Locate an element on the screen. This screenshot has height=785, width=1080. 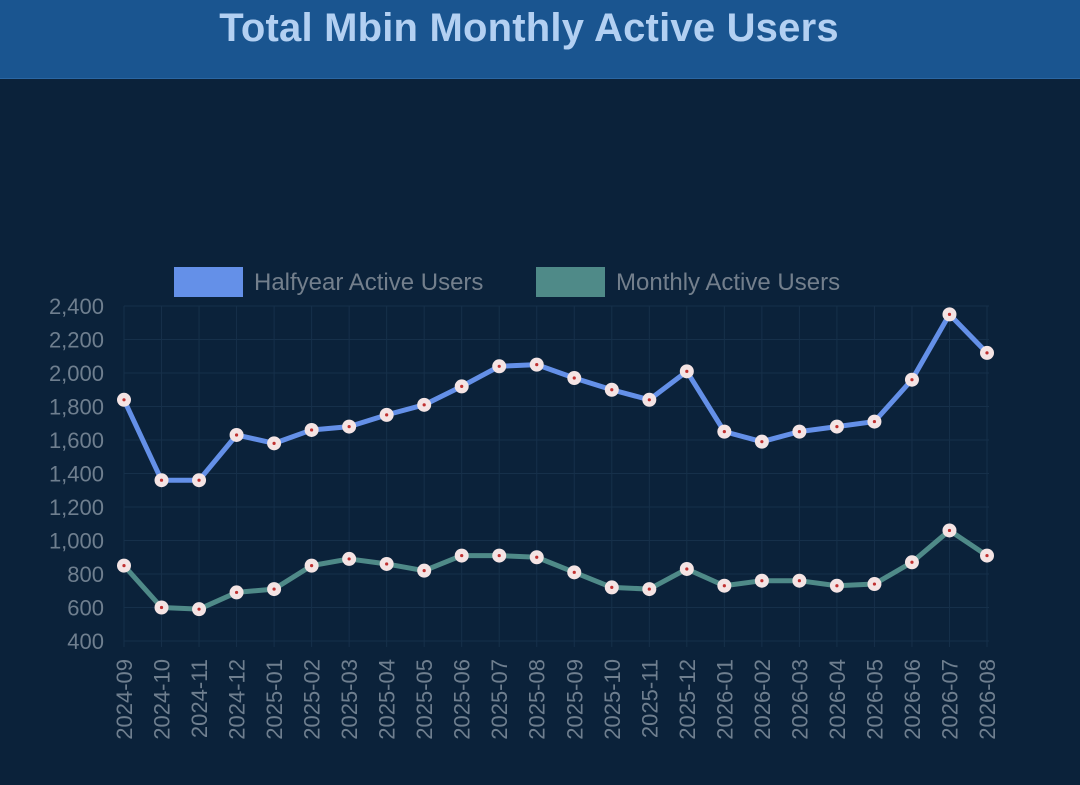
x-tick-label: 2025-11 is located at coordinates (649, 698).